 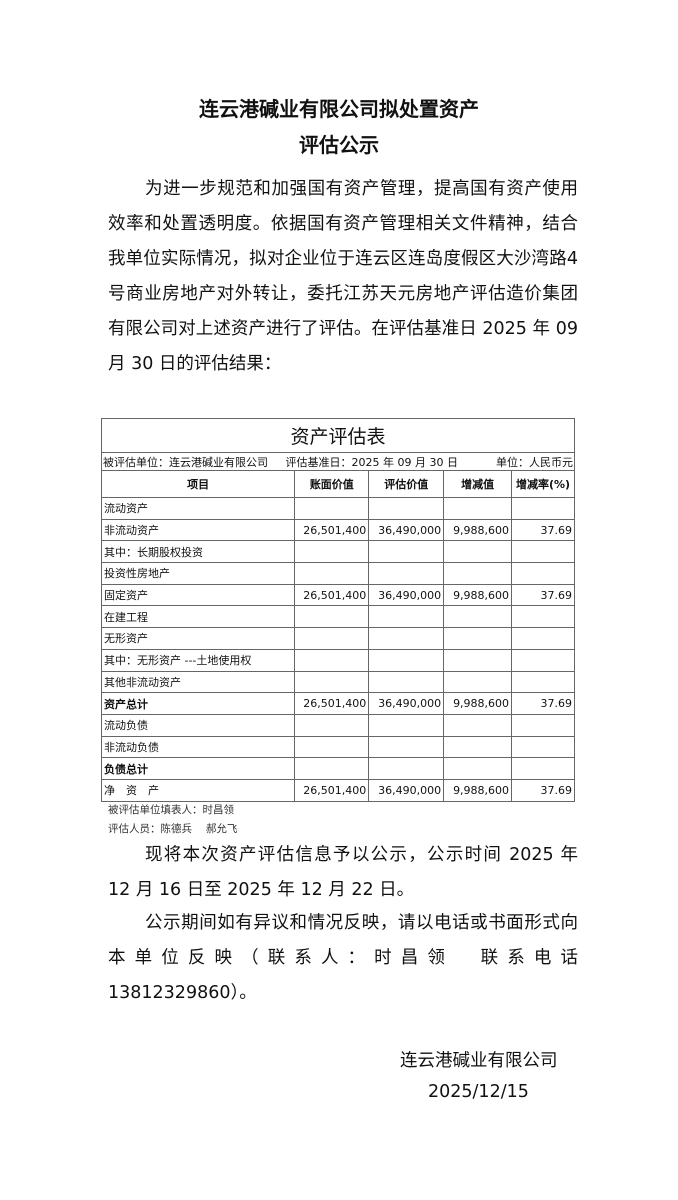 What do you see at coordinates (478, 1092) in the screenshot?
I see `signature-date: 2025/12/15` at bounding box center [478, 1092].